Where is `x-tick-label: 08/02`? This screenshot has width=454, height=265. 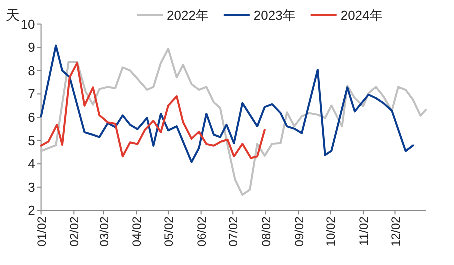 x-tick-label: 08/02 is located at coordinates (266, 231).